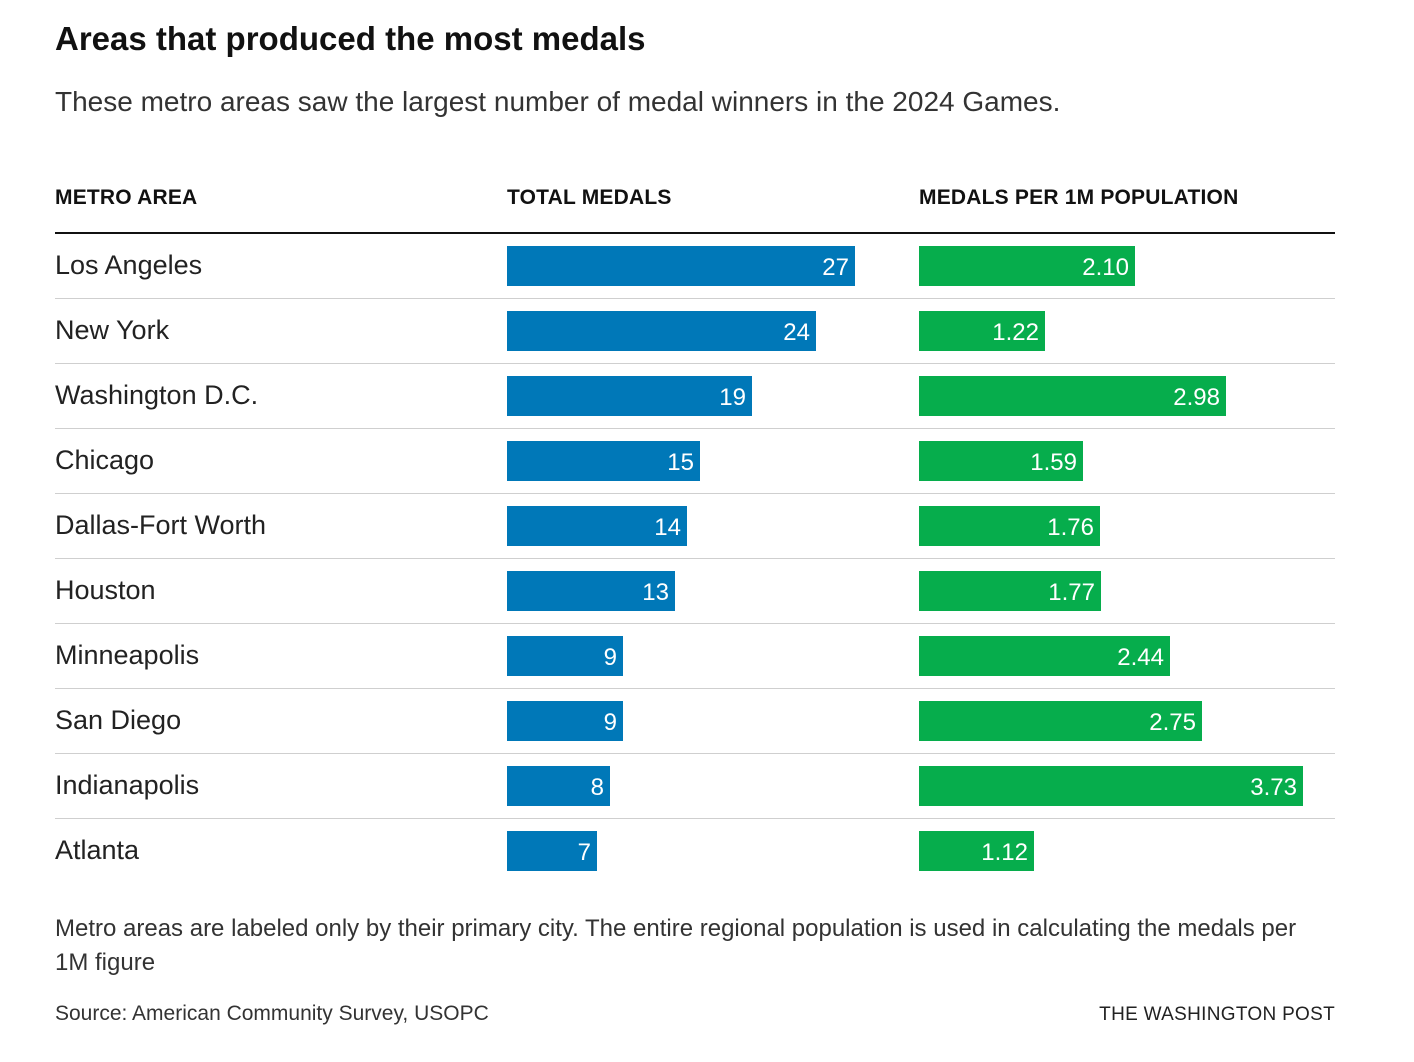  Describe the element at coordinates (129, 265) in the screenshot. I see `metro-area-label: Los Angeles` at that location.